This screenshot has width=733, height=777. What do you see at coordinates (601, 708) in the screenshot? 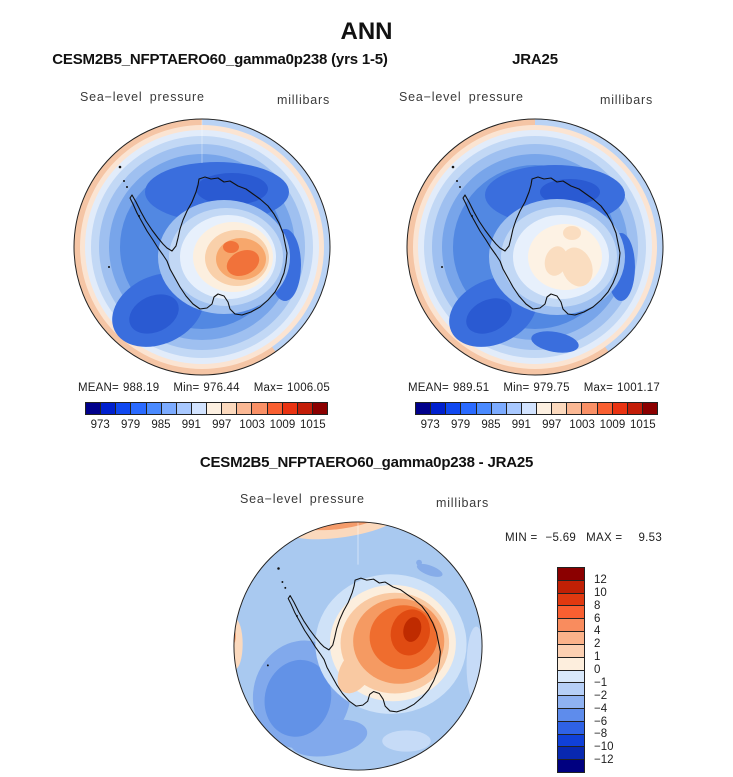
I see `colorbar-tick-label: −4` at bounding box center [601, 708].